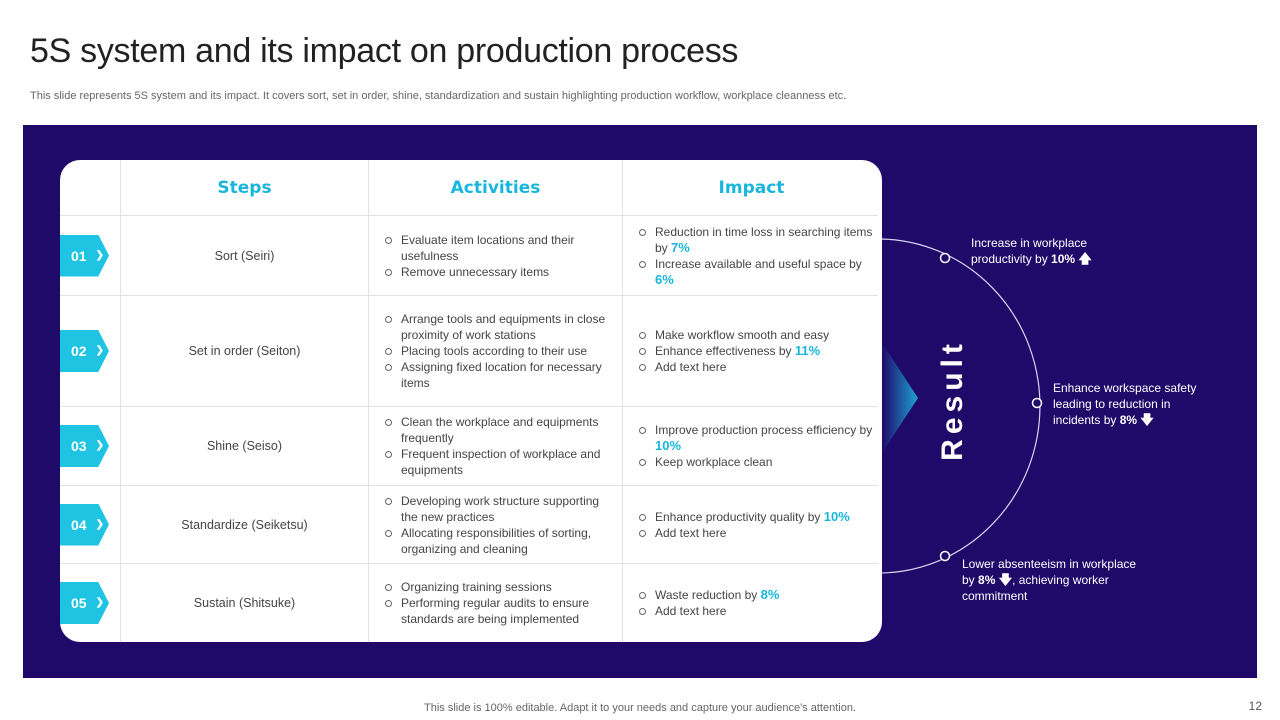  Describe the element at coordinates (84, 603) in the screenshot. I see `step-number-badge: 05 ❯` at that location.